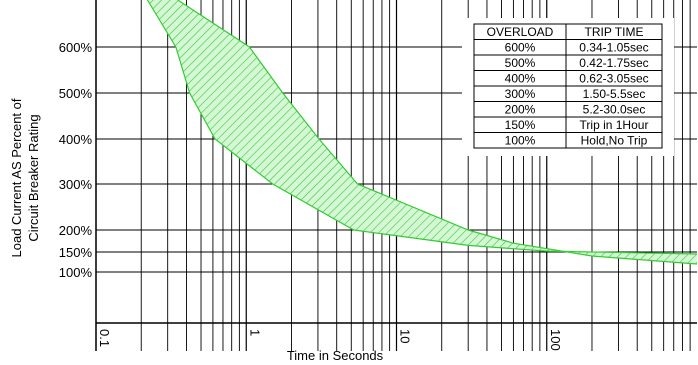 This screenshot has width=698, height=365. I want to click on table-header-trip-time: TRIP TIME, so click(614, 32).